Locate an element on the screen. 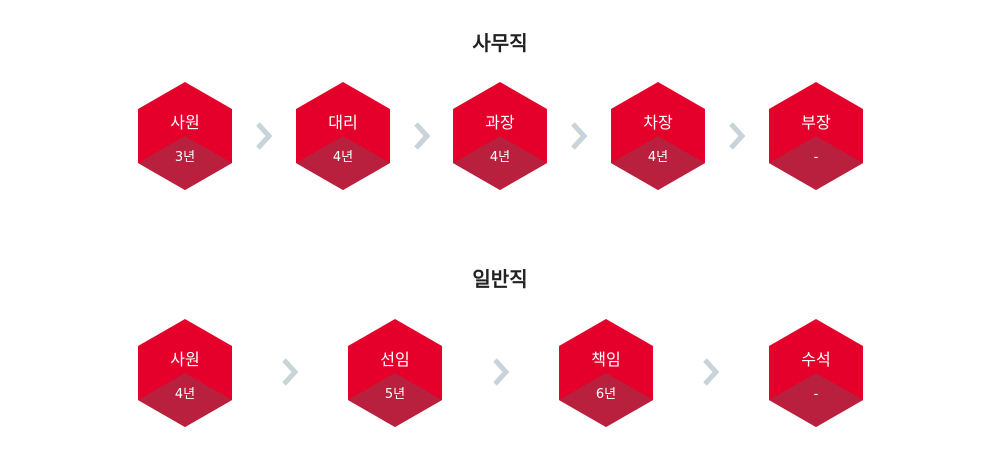  rank-years: 5년 is located at coordinates (395, 394).